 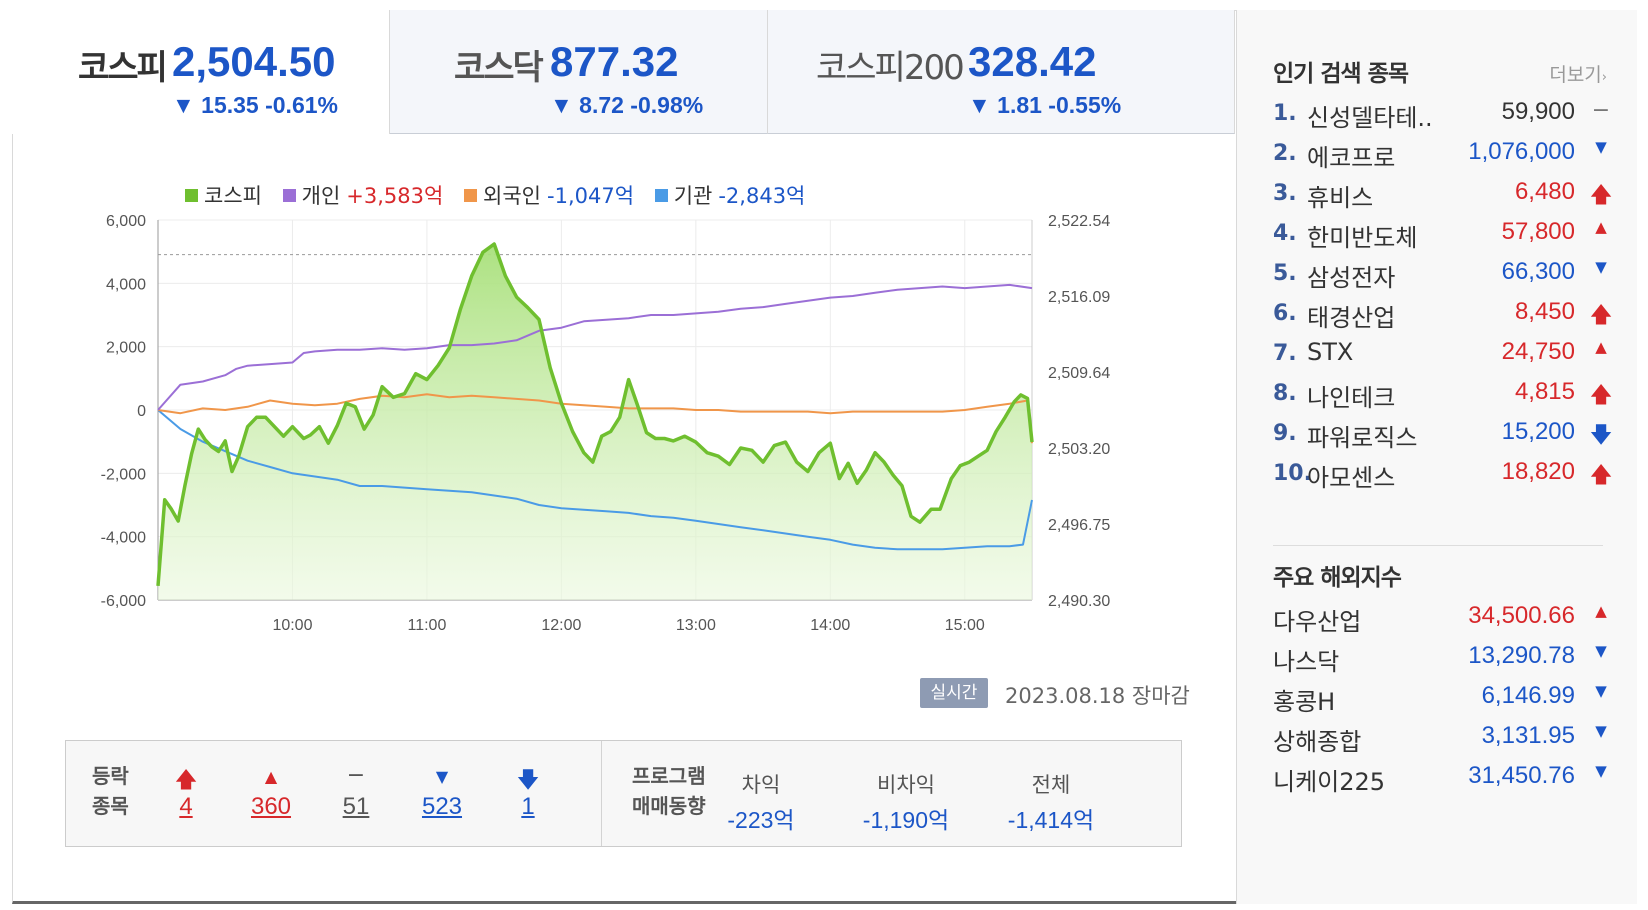 I want to click on popular-item: 4. 한미반도체 57,800 ▲, so click(x=1443, y=238).